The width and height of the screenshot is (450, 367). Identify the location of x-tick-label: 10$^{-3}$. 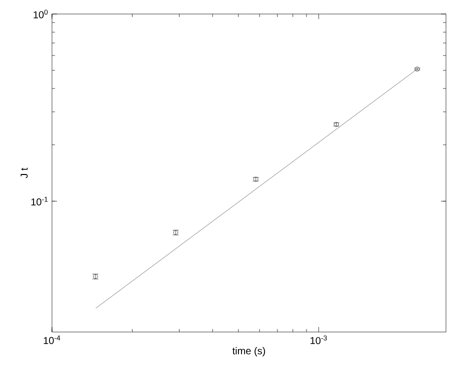
(318, 340).